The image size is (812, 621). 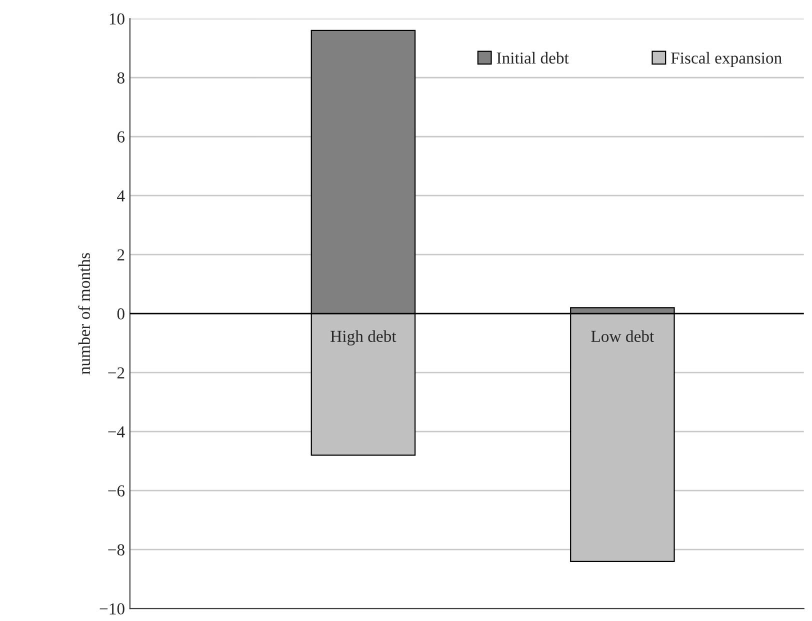 I want to click on y-axis-title: number of months, so click(x=84, y=313).